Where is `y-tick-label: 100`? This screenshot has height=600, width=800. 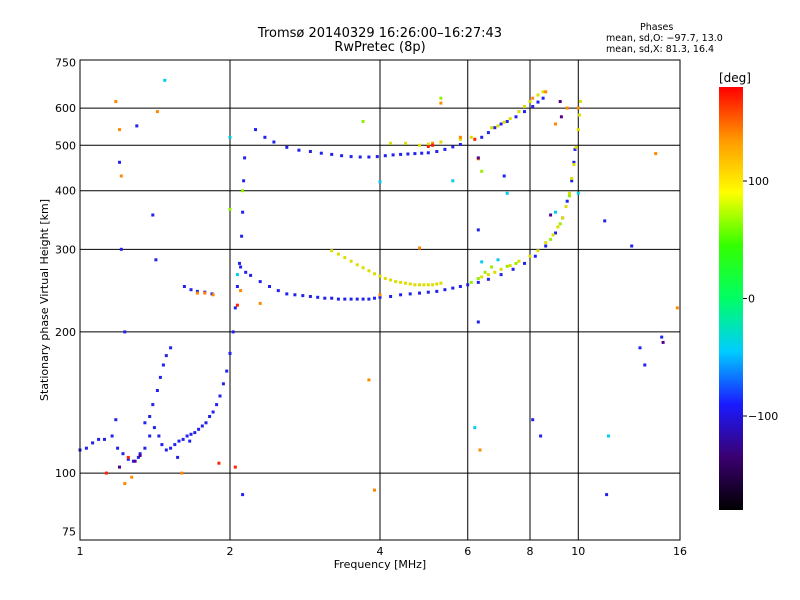
y-tick-label: 100 is located at coordinates (65, 473).